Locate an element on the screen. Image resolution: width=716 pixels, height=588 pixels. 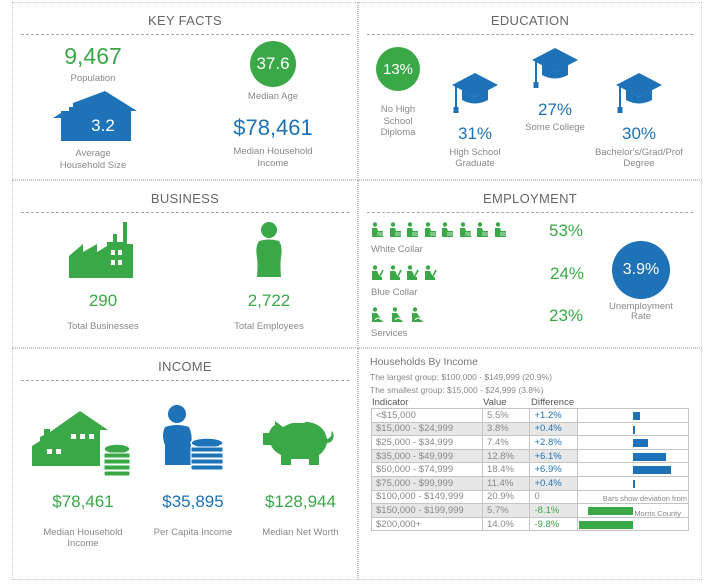
no-diploma-value: 13% is located at coordinates (398, 69).